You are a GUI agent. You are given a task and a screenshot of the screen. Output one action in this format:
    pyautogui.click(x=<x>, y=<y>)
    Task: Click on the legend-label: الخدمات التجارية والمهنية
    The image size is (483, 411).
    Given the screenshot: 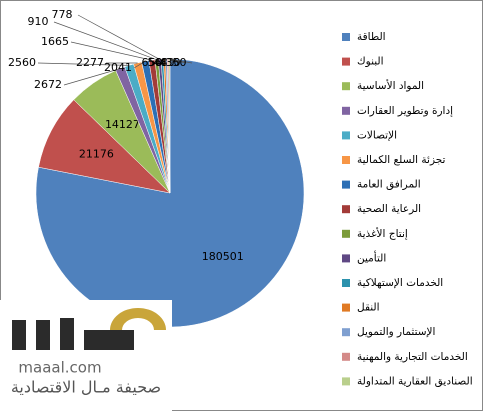 What is the action you would take?
    pyautogui.click(x=412, y=357)
    